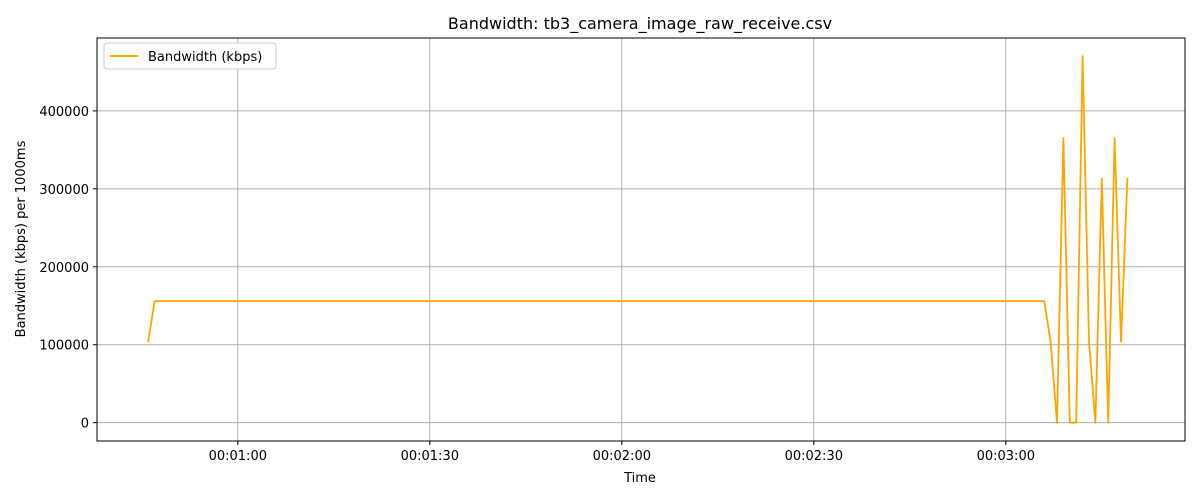  What do you see at coordinates (639, 478) in the screenshot?
I see `x-axis-label: Time` at bounding box center [639, 478].